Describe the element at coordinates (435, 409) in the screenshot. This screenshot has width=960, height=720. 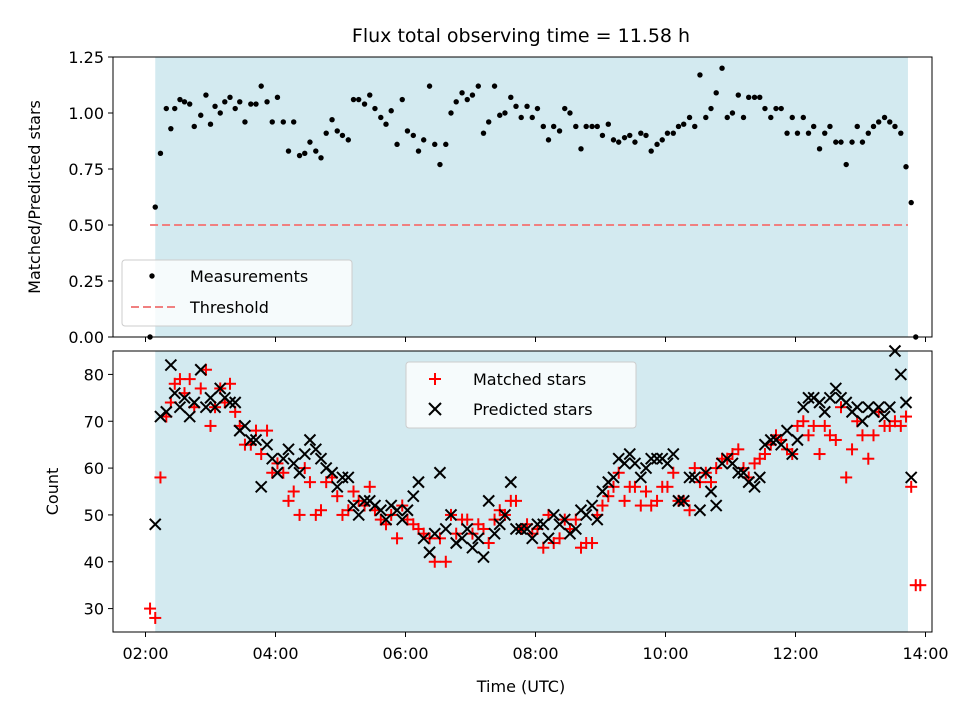
I see `legend-predicted-marker` at that location.